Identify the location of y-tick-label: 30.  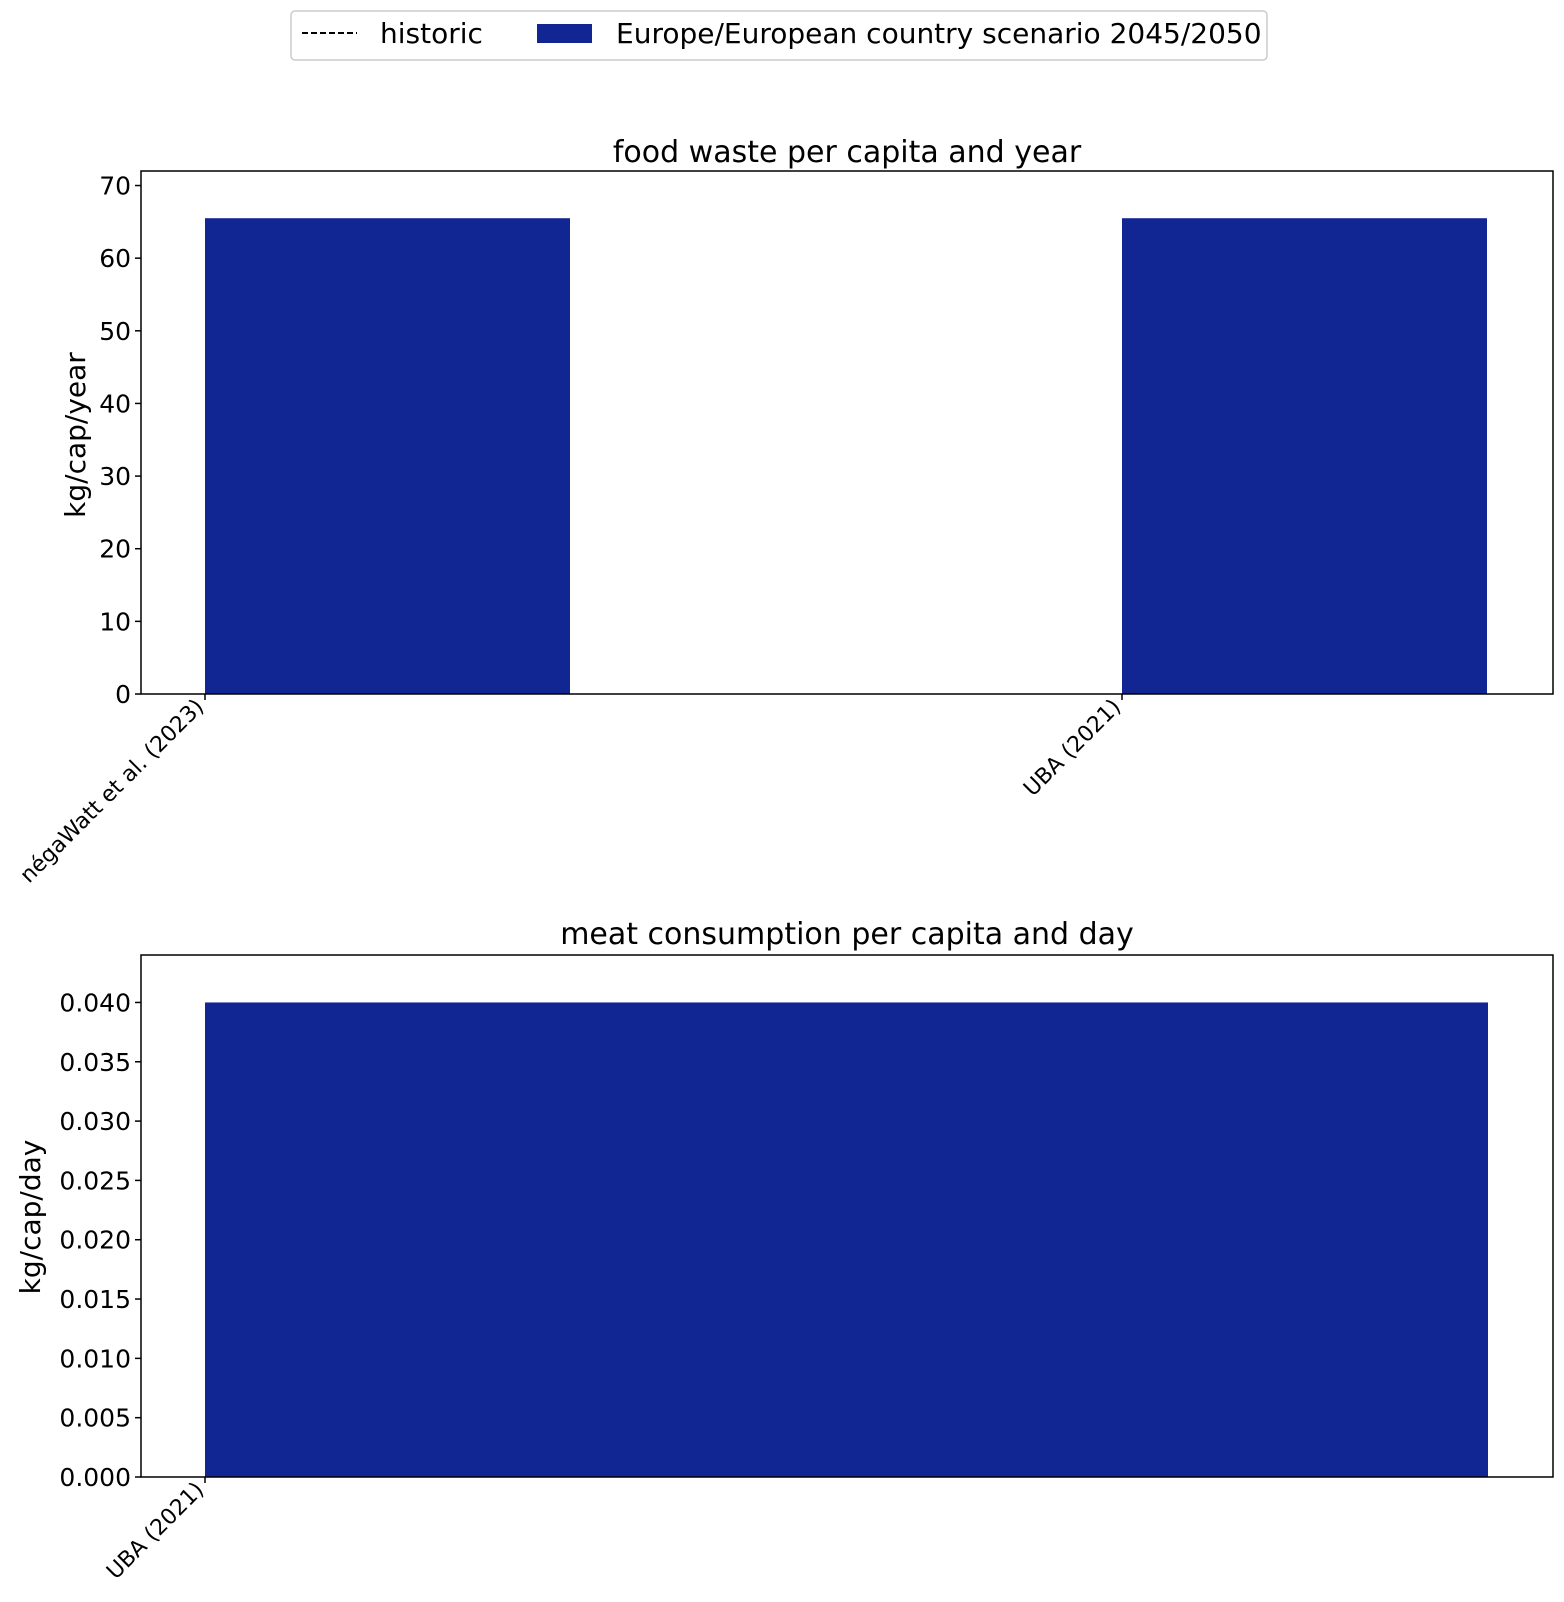
(115, 476).